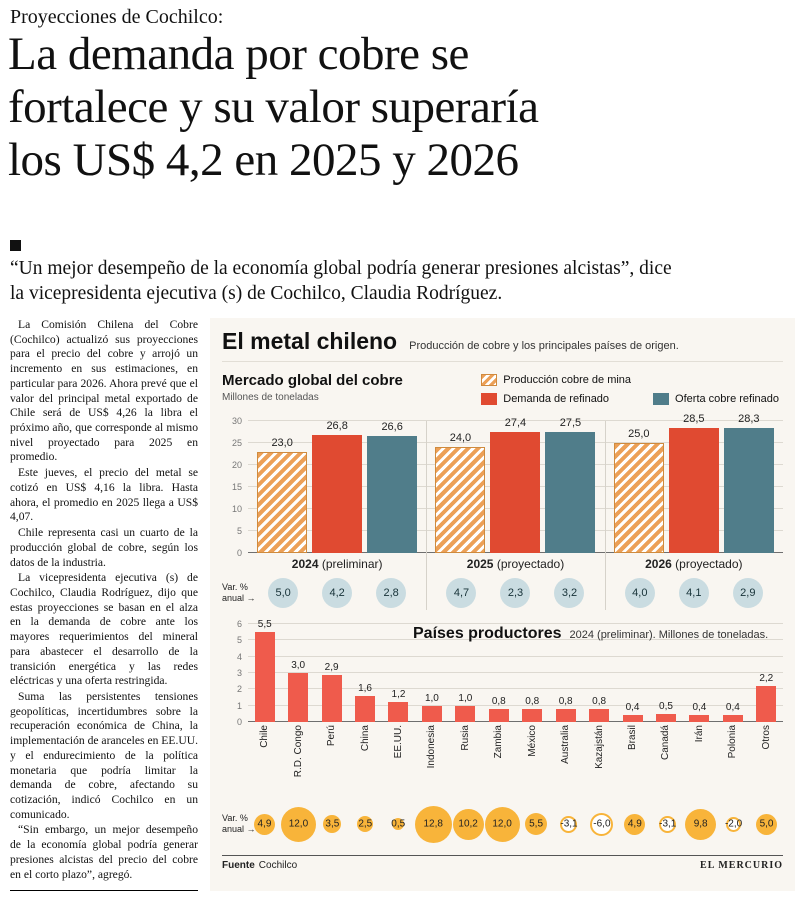  I want to click on var-circle-label: 12,0, so click(502, 824).